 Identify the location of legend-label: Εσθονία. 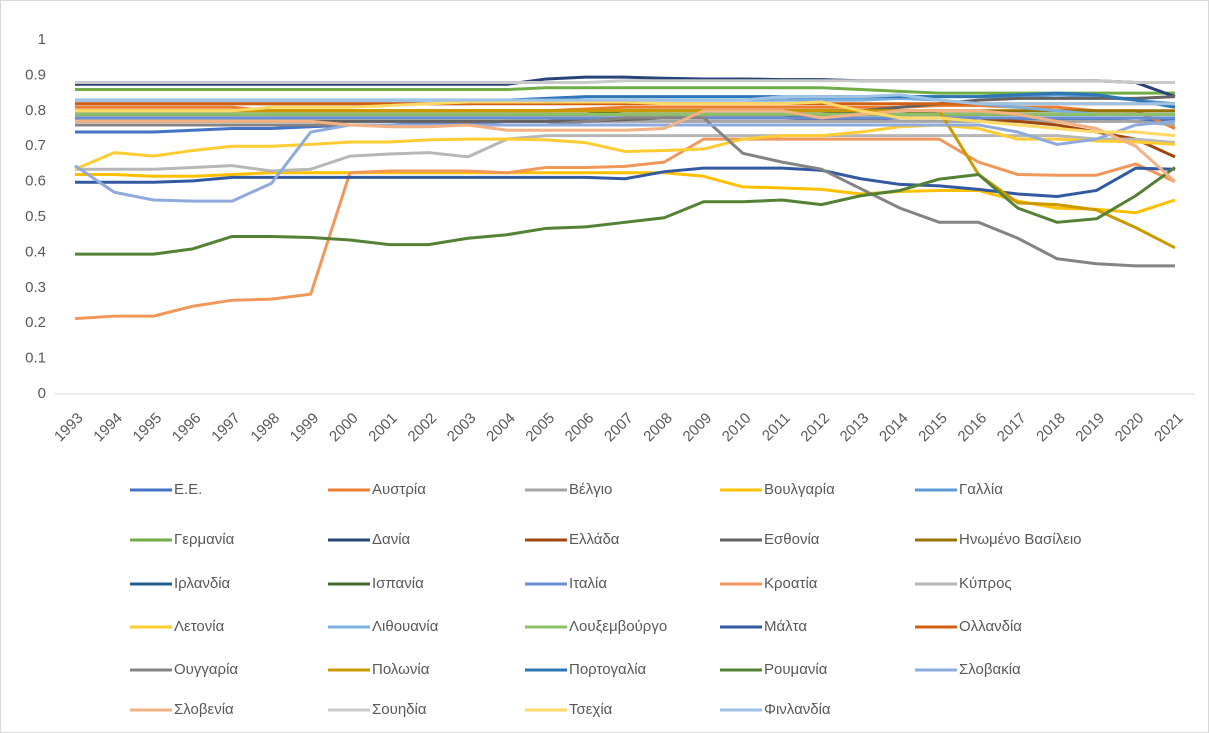
(792, 539).